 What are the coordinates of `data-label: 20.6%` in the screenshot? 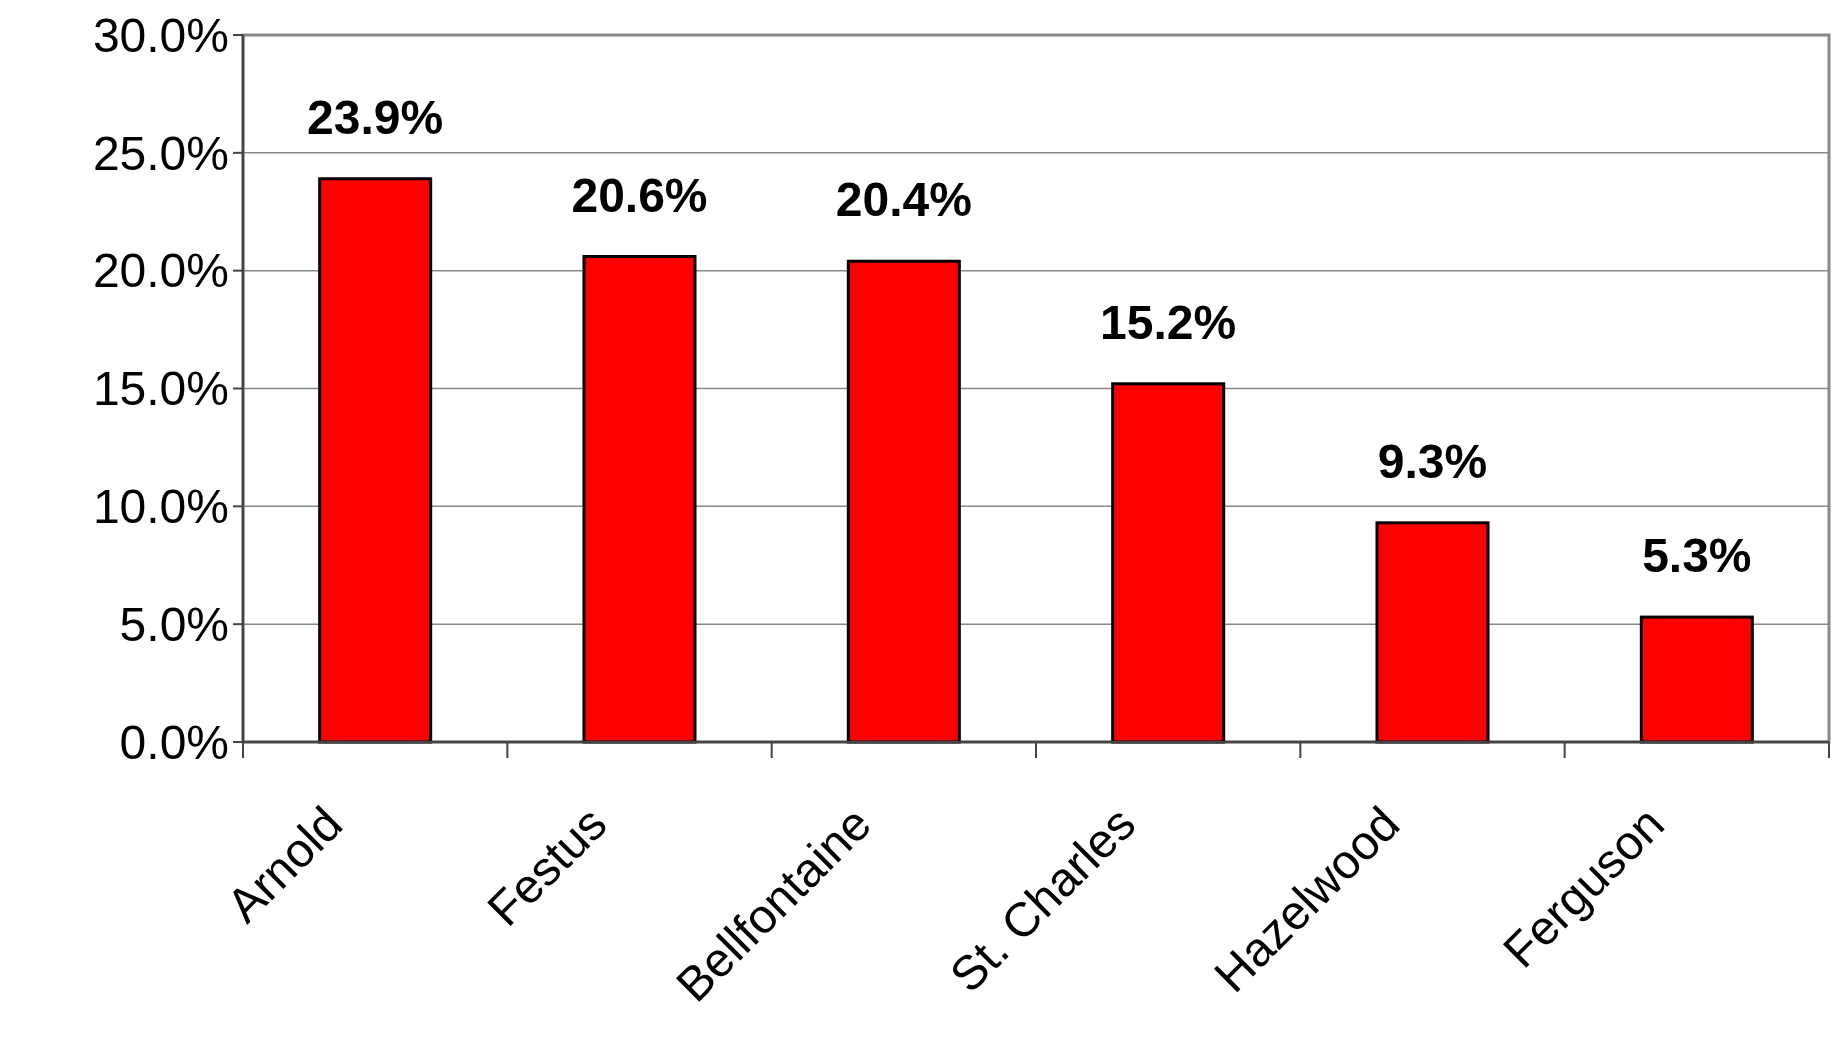 It's located at (639, 195).